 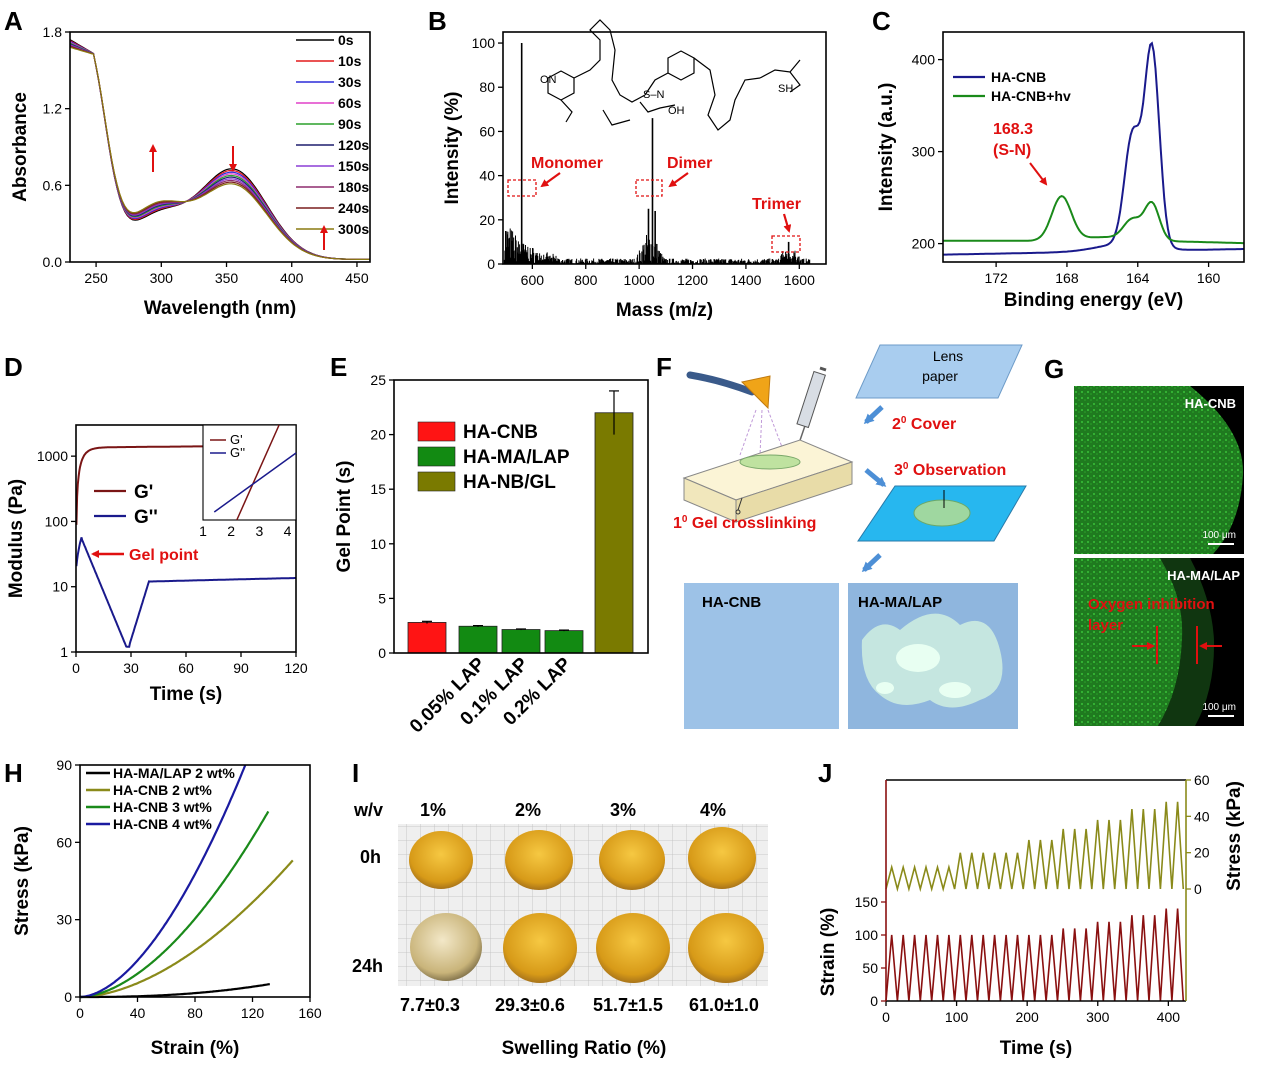 What do you see at coordinates (614, 533) in the screenshot?
I see `bar-HA-NB/GL` at bounding box center [614, 533].